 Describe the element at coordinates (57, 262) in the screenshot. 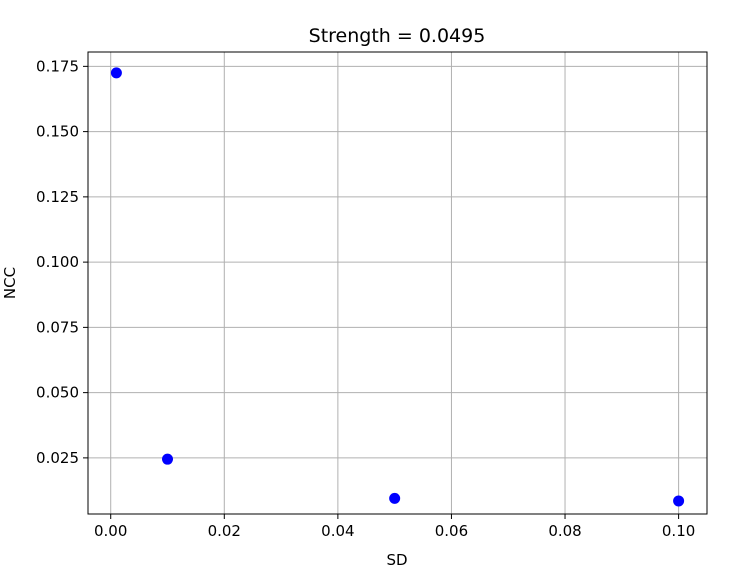

I see `y-tick-label: 0.100` at that location.